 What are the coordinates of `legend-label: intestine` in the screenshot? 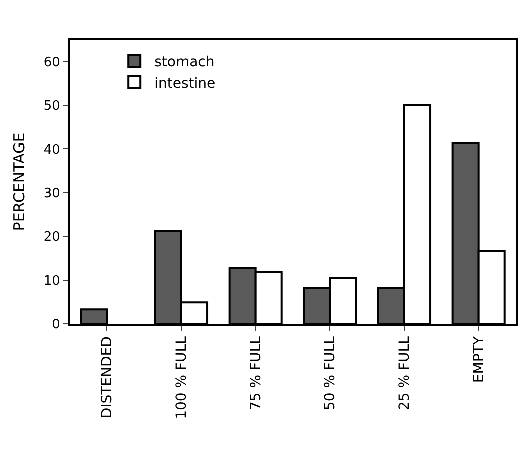 It's located at (185, 84).